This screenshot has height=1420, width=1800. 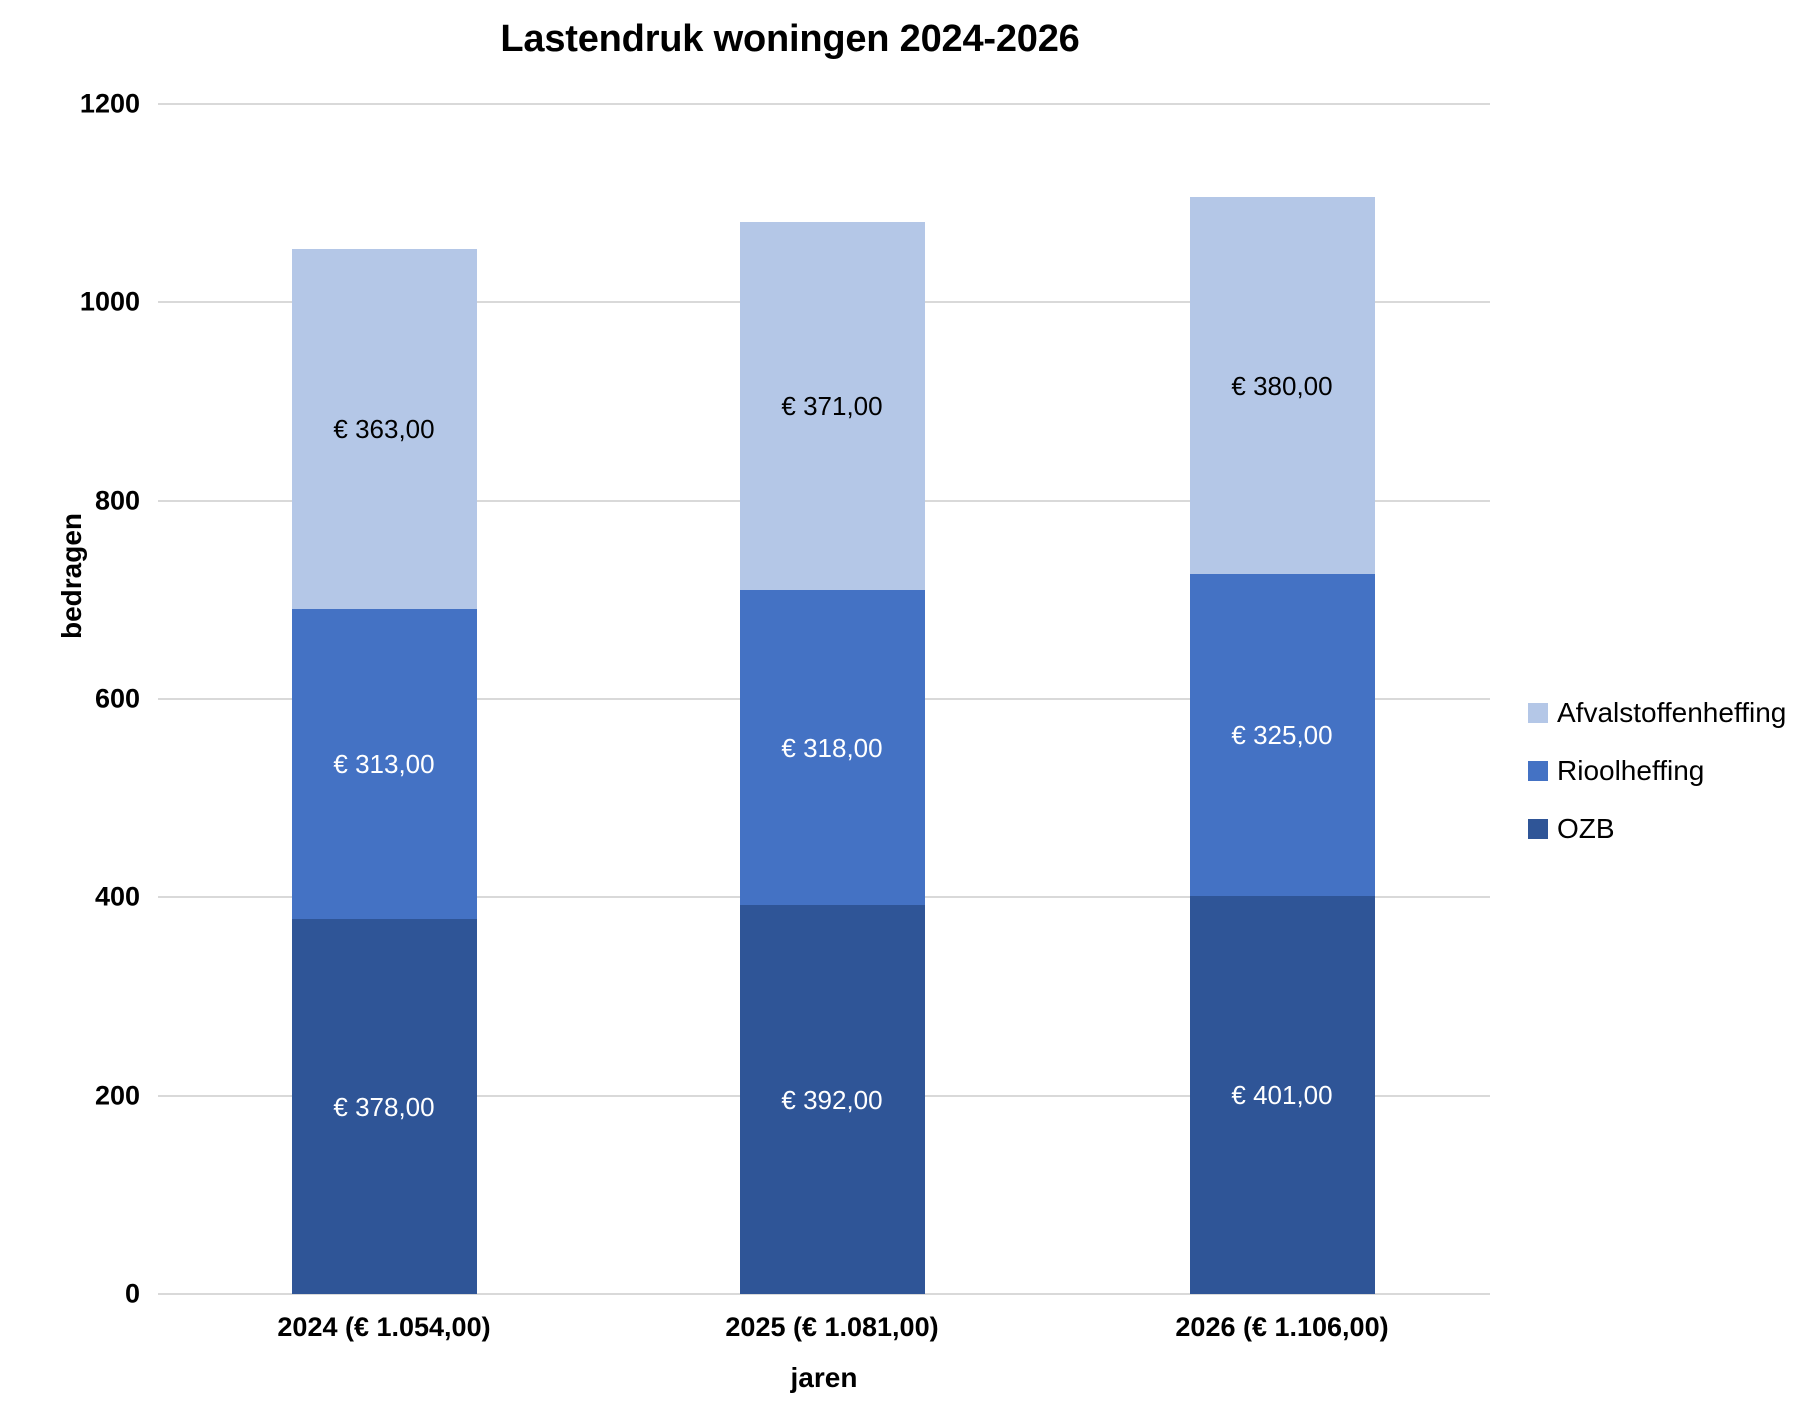 I want to click on legend-item: Rioolheffing, so click(x=1660, y=771).